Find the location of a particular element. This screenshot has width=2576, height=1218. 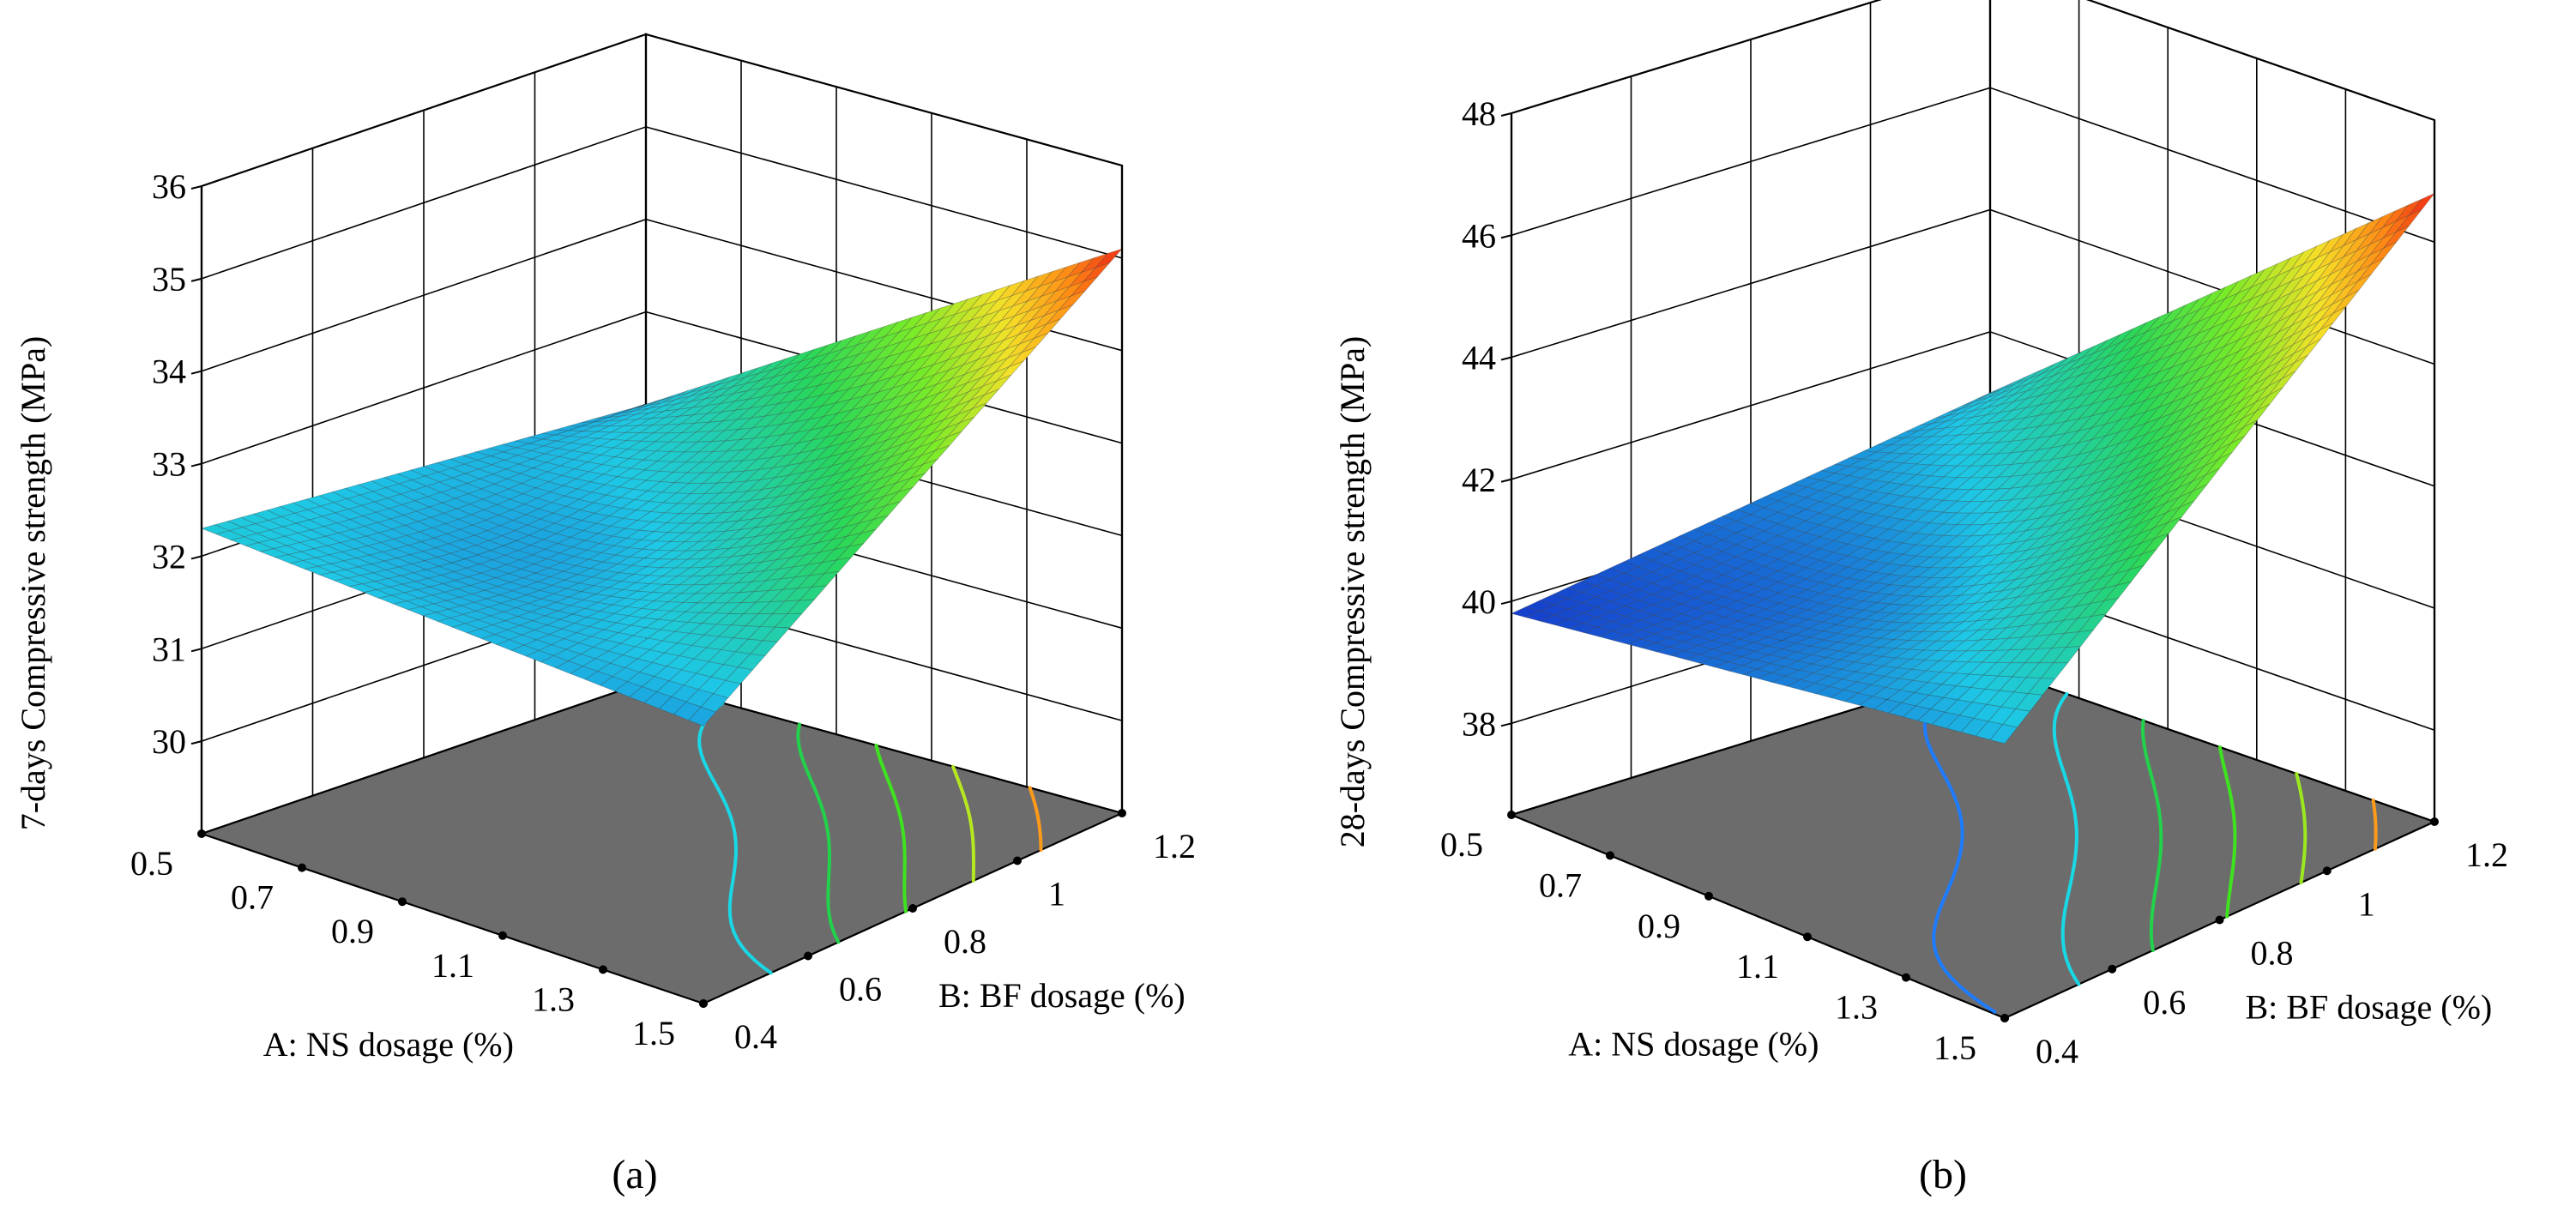

z-tick-label: 33 is located at coordinates (169, 464).